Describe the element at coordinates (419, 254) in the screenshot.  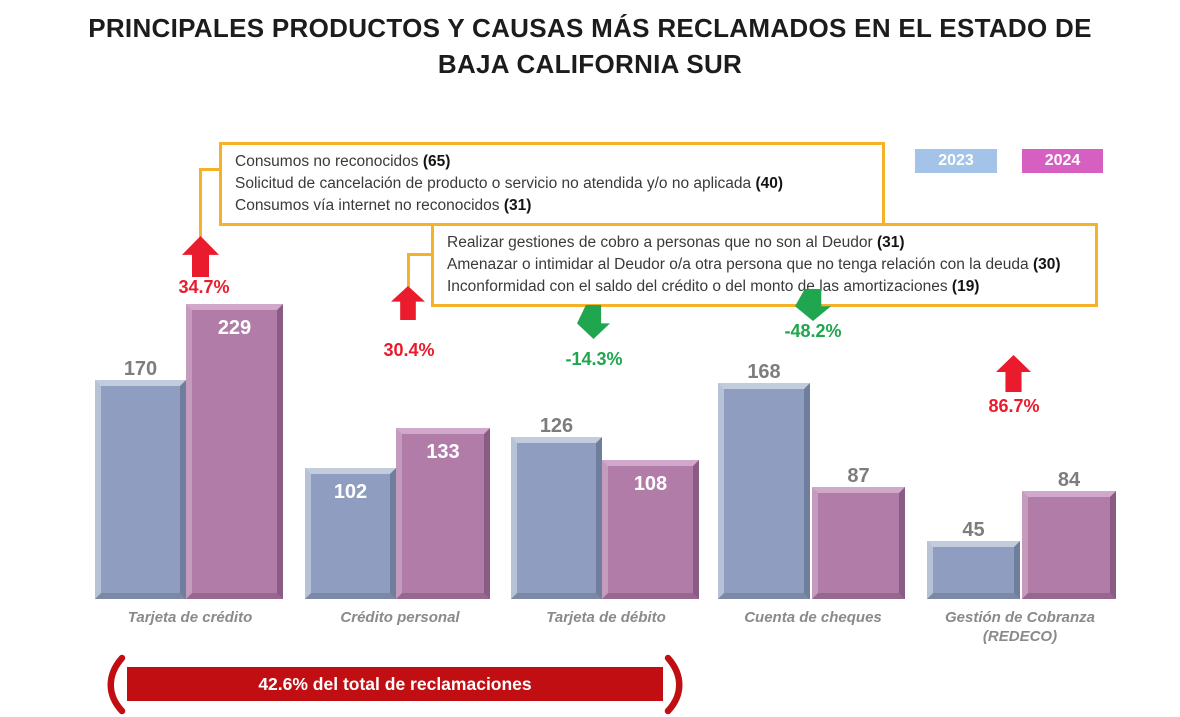
I see `callout-2-connector-horizontal` at that location.